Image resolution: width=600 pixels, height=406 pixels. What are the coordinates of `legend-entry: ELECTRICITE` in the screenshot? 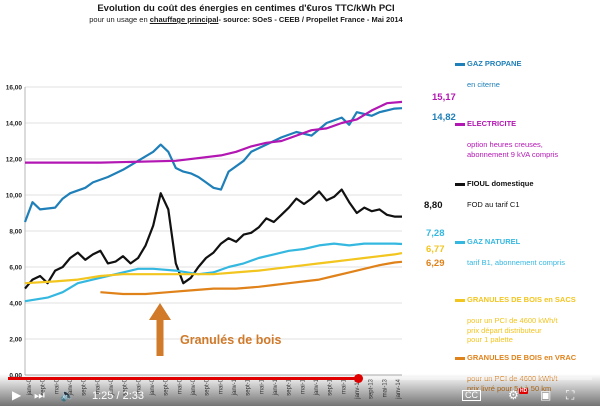 It's located at (492, 123).